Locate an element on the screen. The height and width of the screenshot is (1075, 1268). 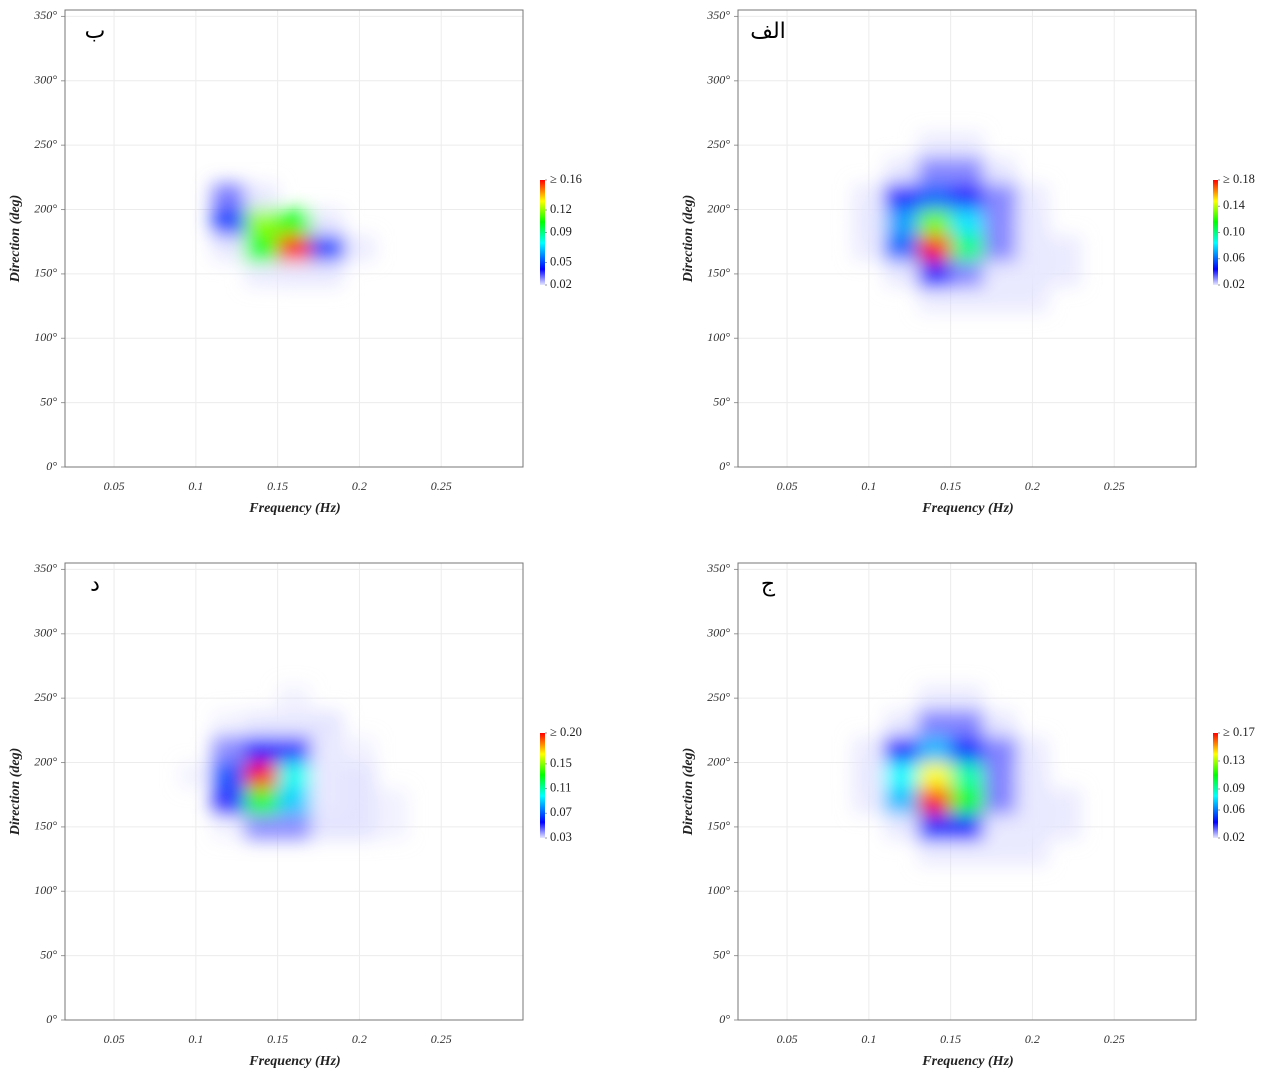
y-tick-label: 0° is located at coordinates (51, 466).